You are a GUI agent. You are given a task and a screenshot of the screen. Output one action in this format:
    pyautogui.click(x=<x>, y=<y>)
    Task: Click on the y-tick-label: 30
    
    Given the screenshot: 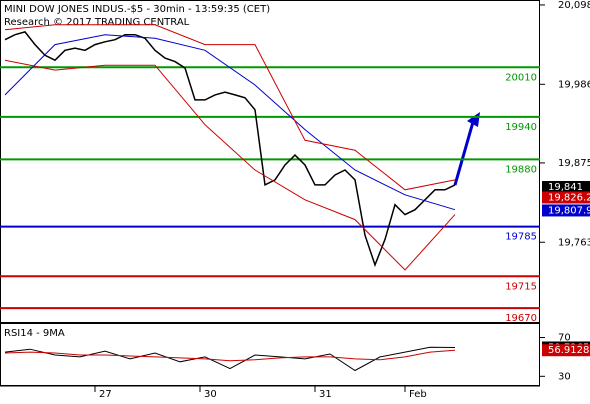 What is the action you would take?
    pyautogui.click(x=564, y=376)
    